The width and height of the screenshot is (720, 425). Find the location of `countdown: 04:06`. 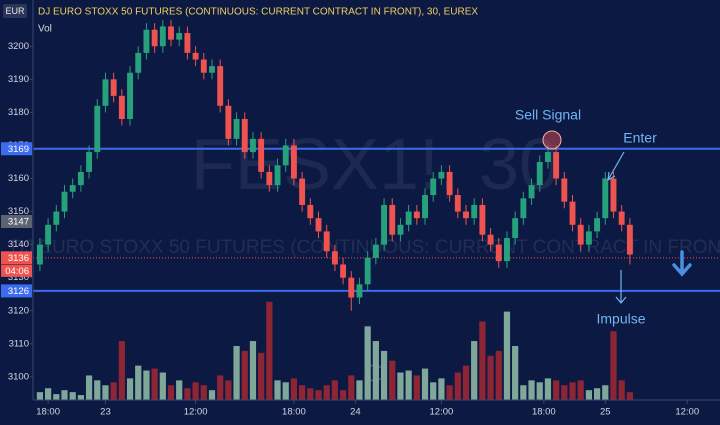

countdown: 04:06 is located at coordinates (17, 271).